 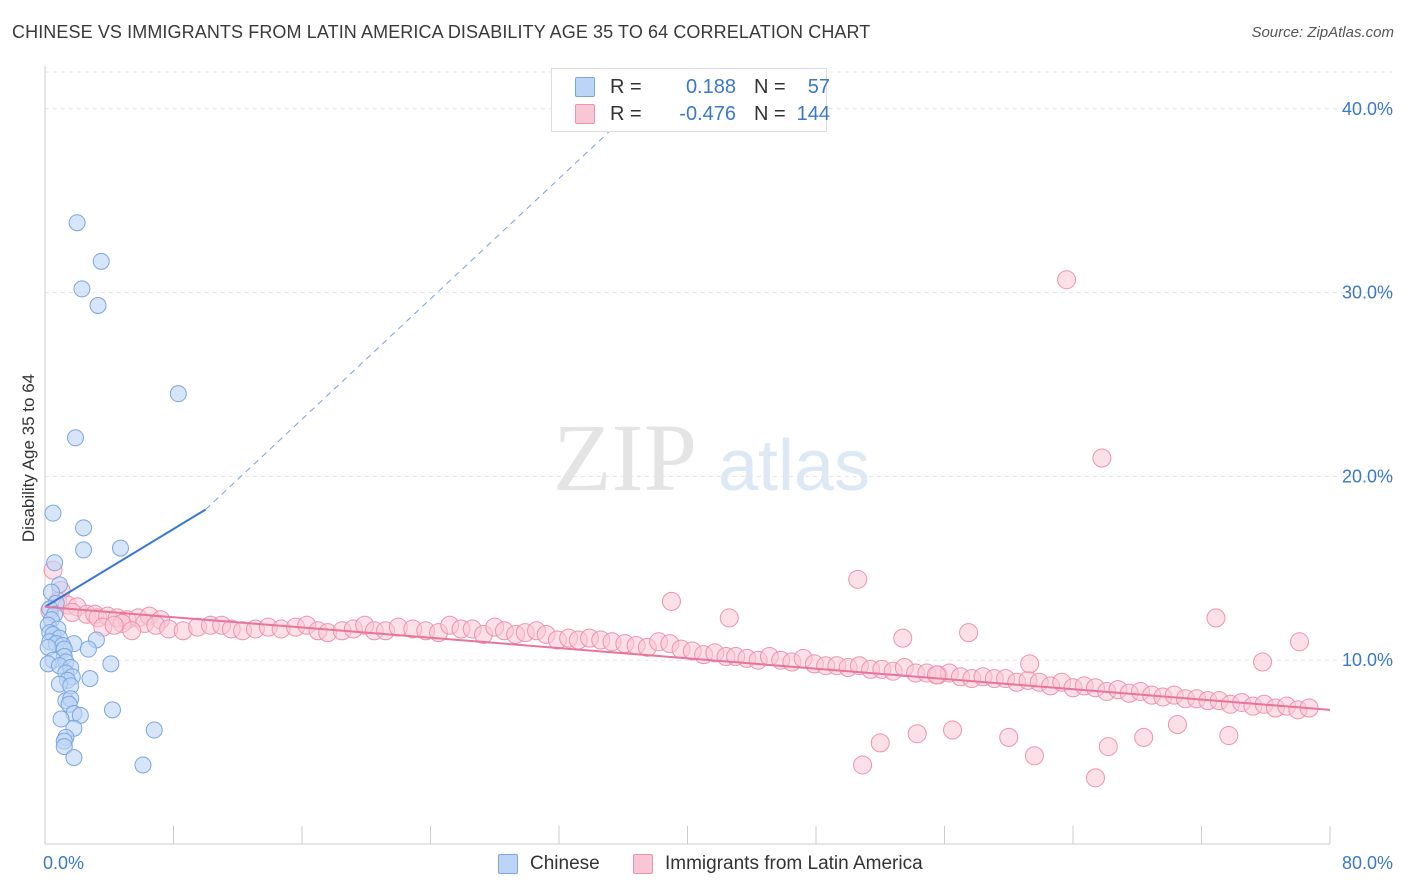 What do you see at coordinates (1322, 32) in the screenshot?
I see `source-label: Source: ZipAtlas.com` at bounding box center [1322, 32].